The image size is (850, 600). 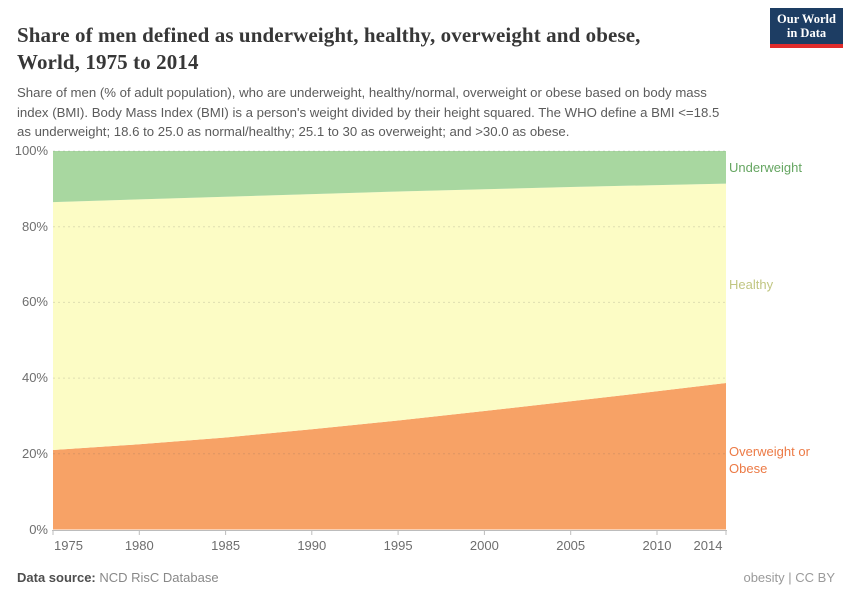 What do you see at coordinates (157, 577) in the screenshot?
I see `data-source-value: NCD RisC Database` at bounding box center [157, 577].